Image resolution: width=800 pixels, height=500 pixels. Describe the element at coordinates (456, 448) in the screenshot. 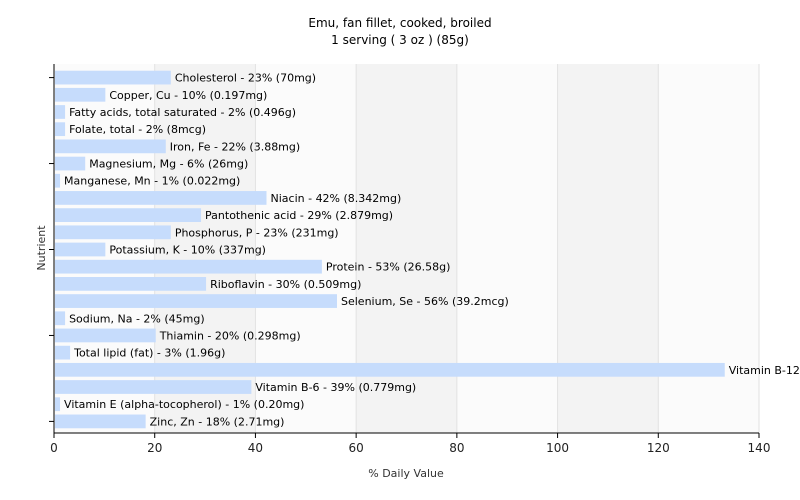

I see `x-tick-label: 80` at that location.